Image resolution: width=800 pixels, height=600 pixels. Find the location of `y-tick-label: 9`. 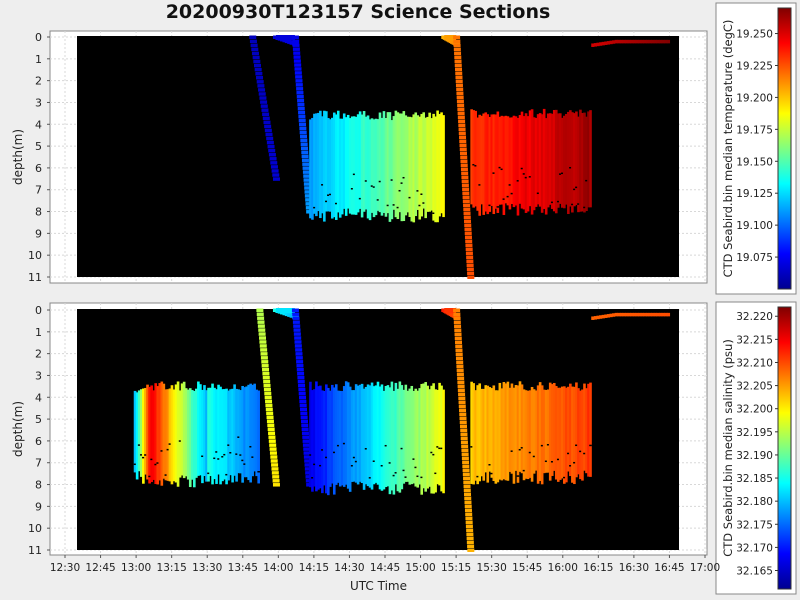

y-tick-label: 9 is located at coordinates (38, 233).